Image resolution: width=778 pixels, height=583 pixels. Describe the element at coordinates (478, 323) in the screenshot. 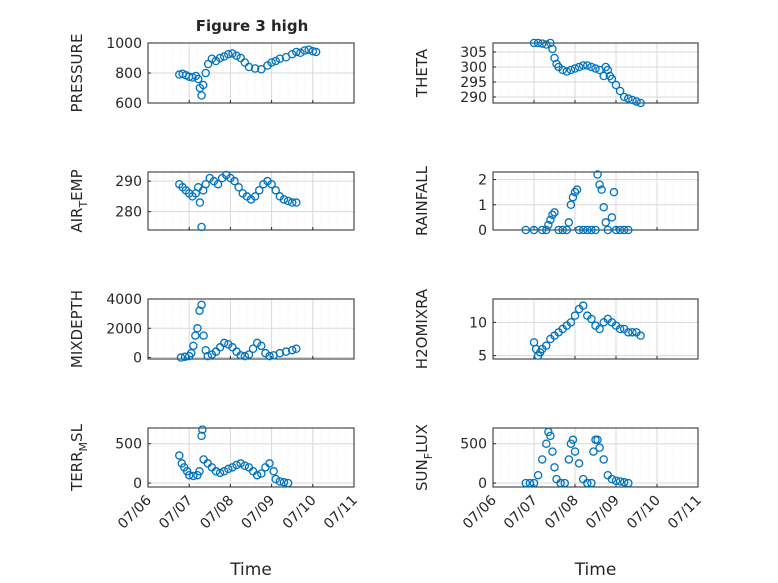

I see `y-tick-label: 10` at that location.